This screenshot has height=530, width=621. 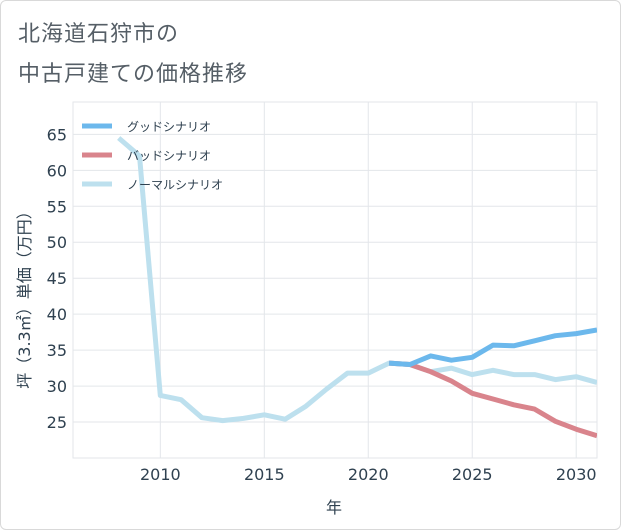 I want to click on x-tick-label: 2010, so click(x=160, y=474).